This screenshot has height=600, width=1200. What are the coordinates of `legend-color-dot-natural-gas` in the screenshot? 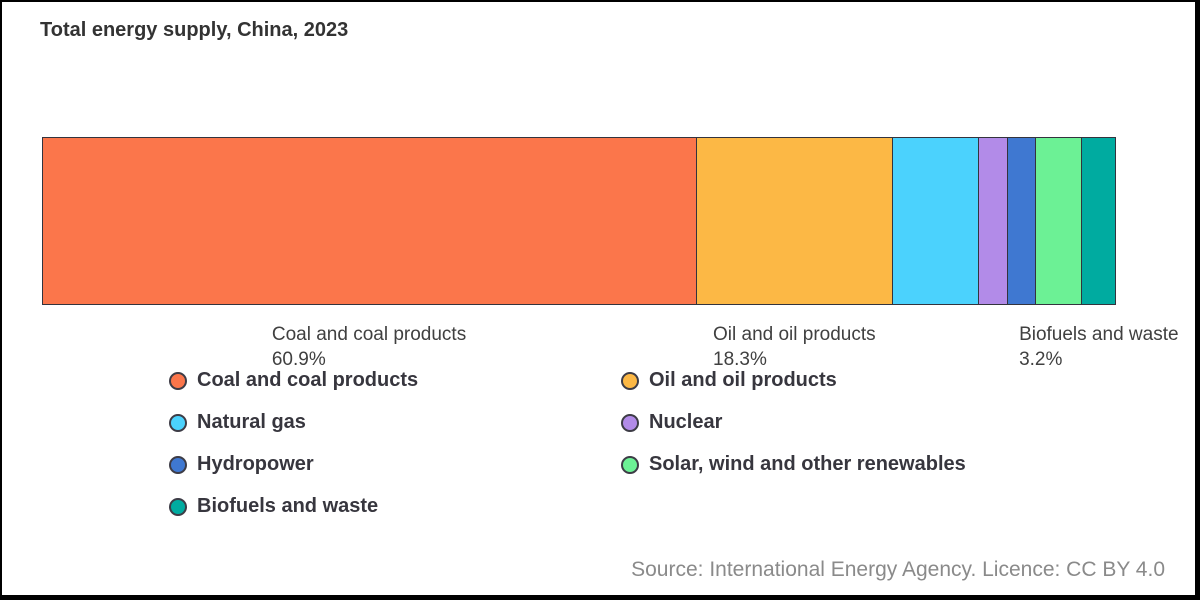 It's located at (178, 422).